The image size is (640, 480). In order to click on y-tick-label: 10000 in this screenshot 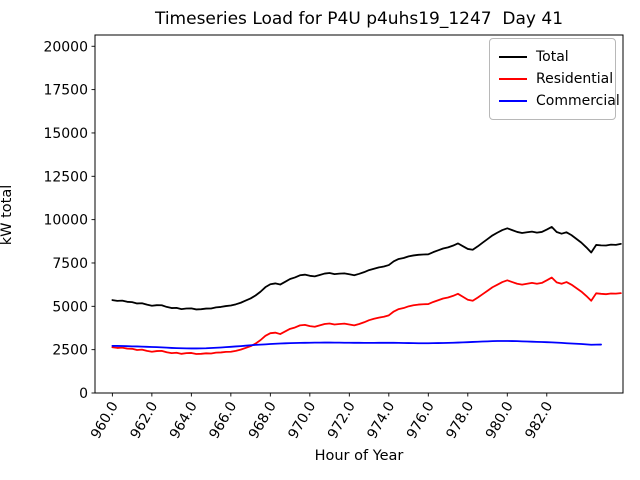, I will do `click(65, 221)`.